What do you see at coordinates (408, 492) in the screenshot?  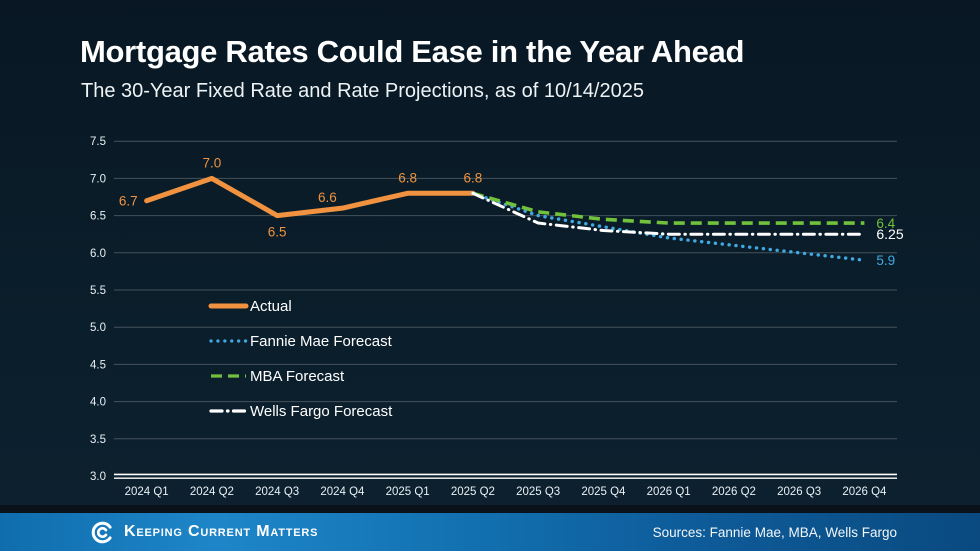 I see `x-axis-tick-label: 2025 Q1` at bounding box center [408, 492].